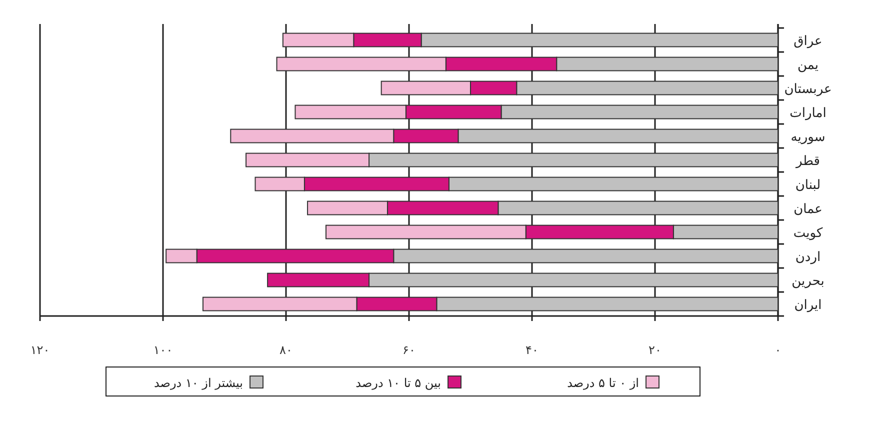 Image resolution: width=883 pixels, height=426 pixels. I want to click on y-tick-label: بحرین, so click(808, 281).